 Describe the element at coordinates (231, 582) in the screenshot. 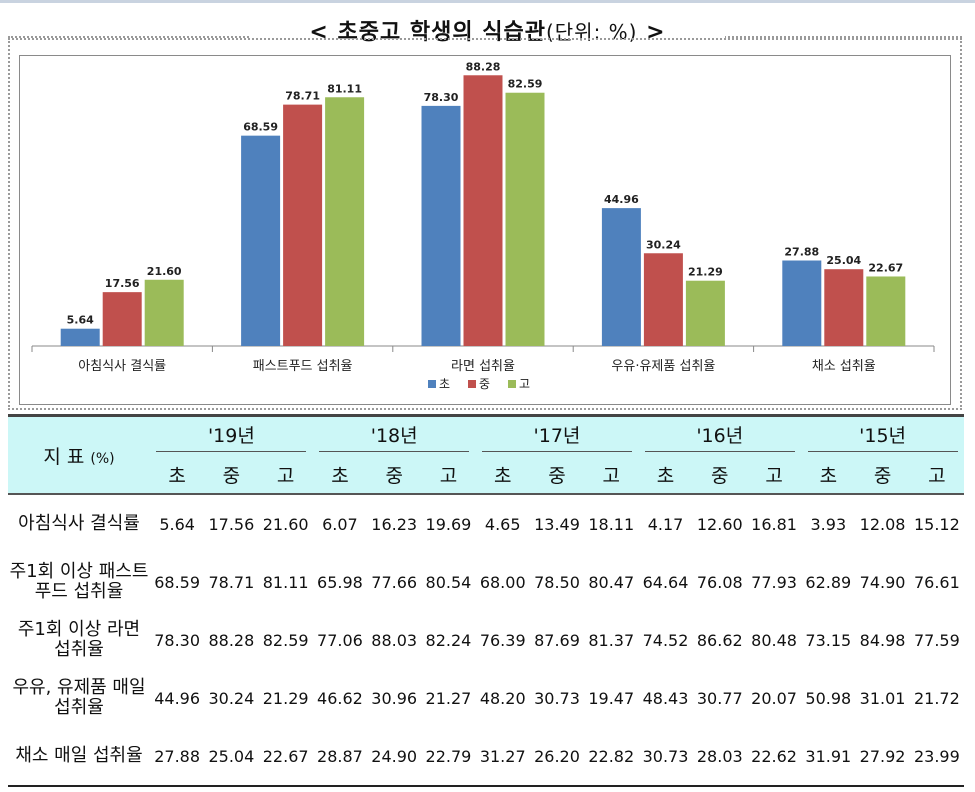

I see `table-cell: 78.71` at that location.